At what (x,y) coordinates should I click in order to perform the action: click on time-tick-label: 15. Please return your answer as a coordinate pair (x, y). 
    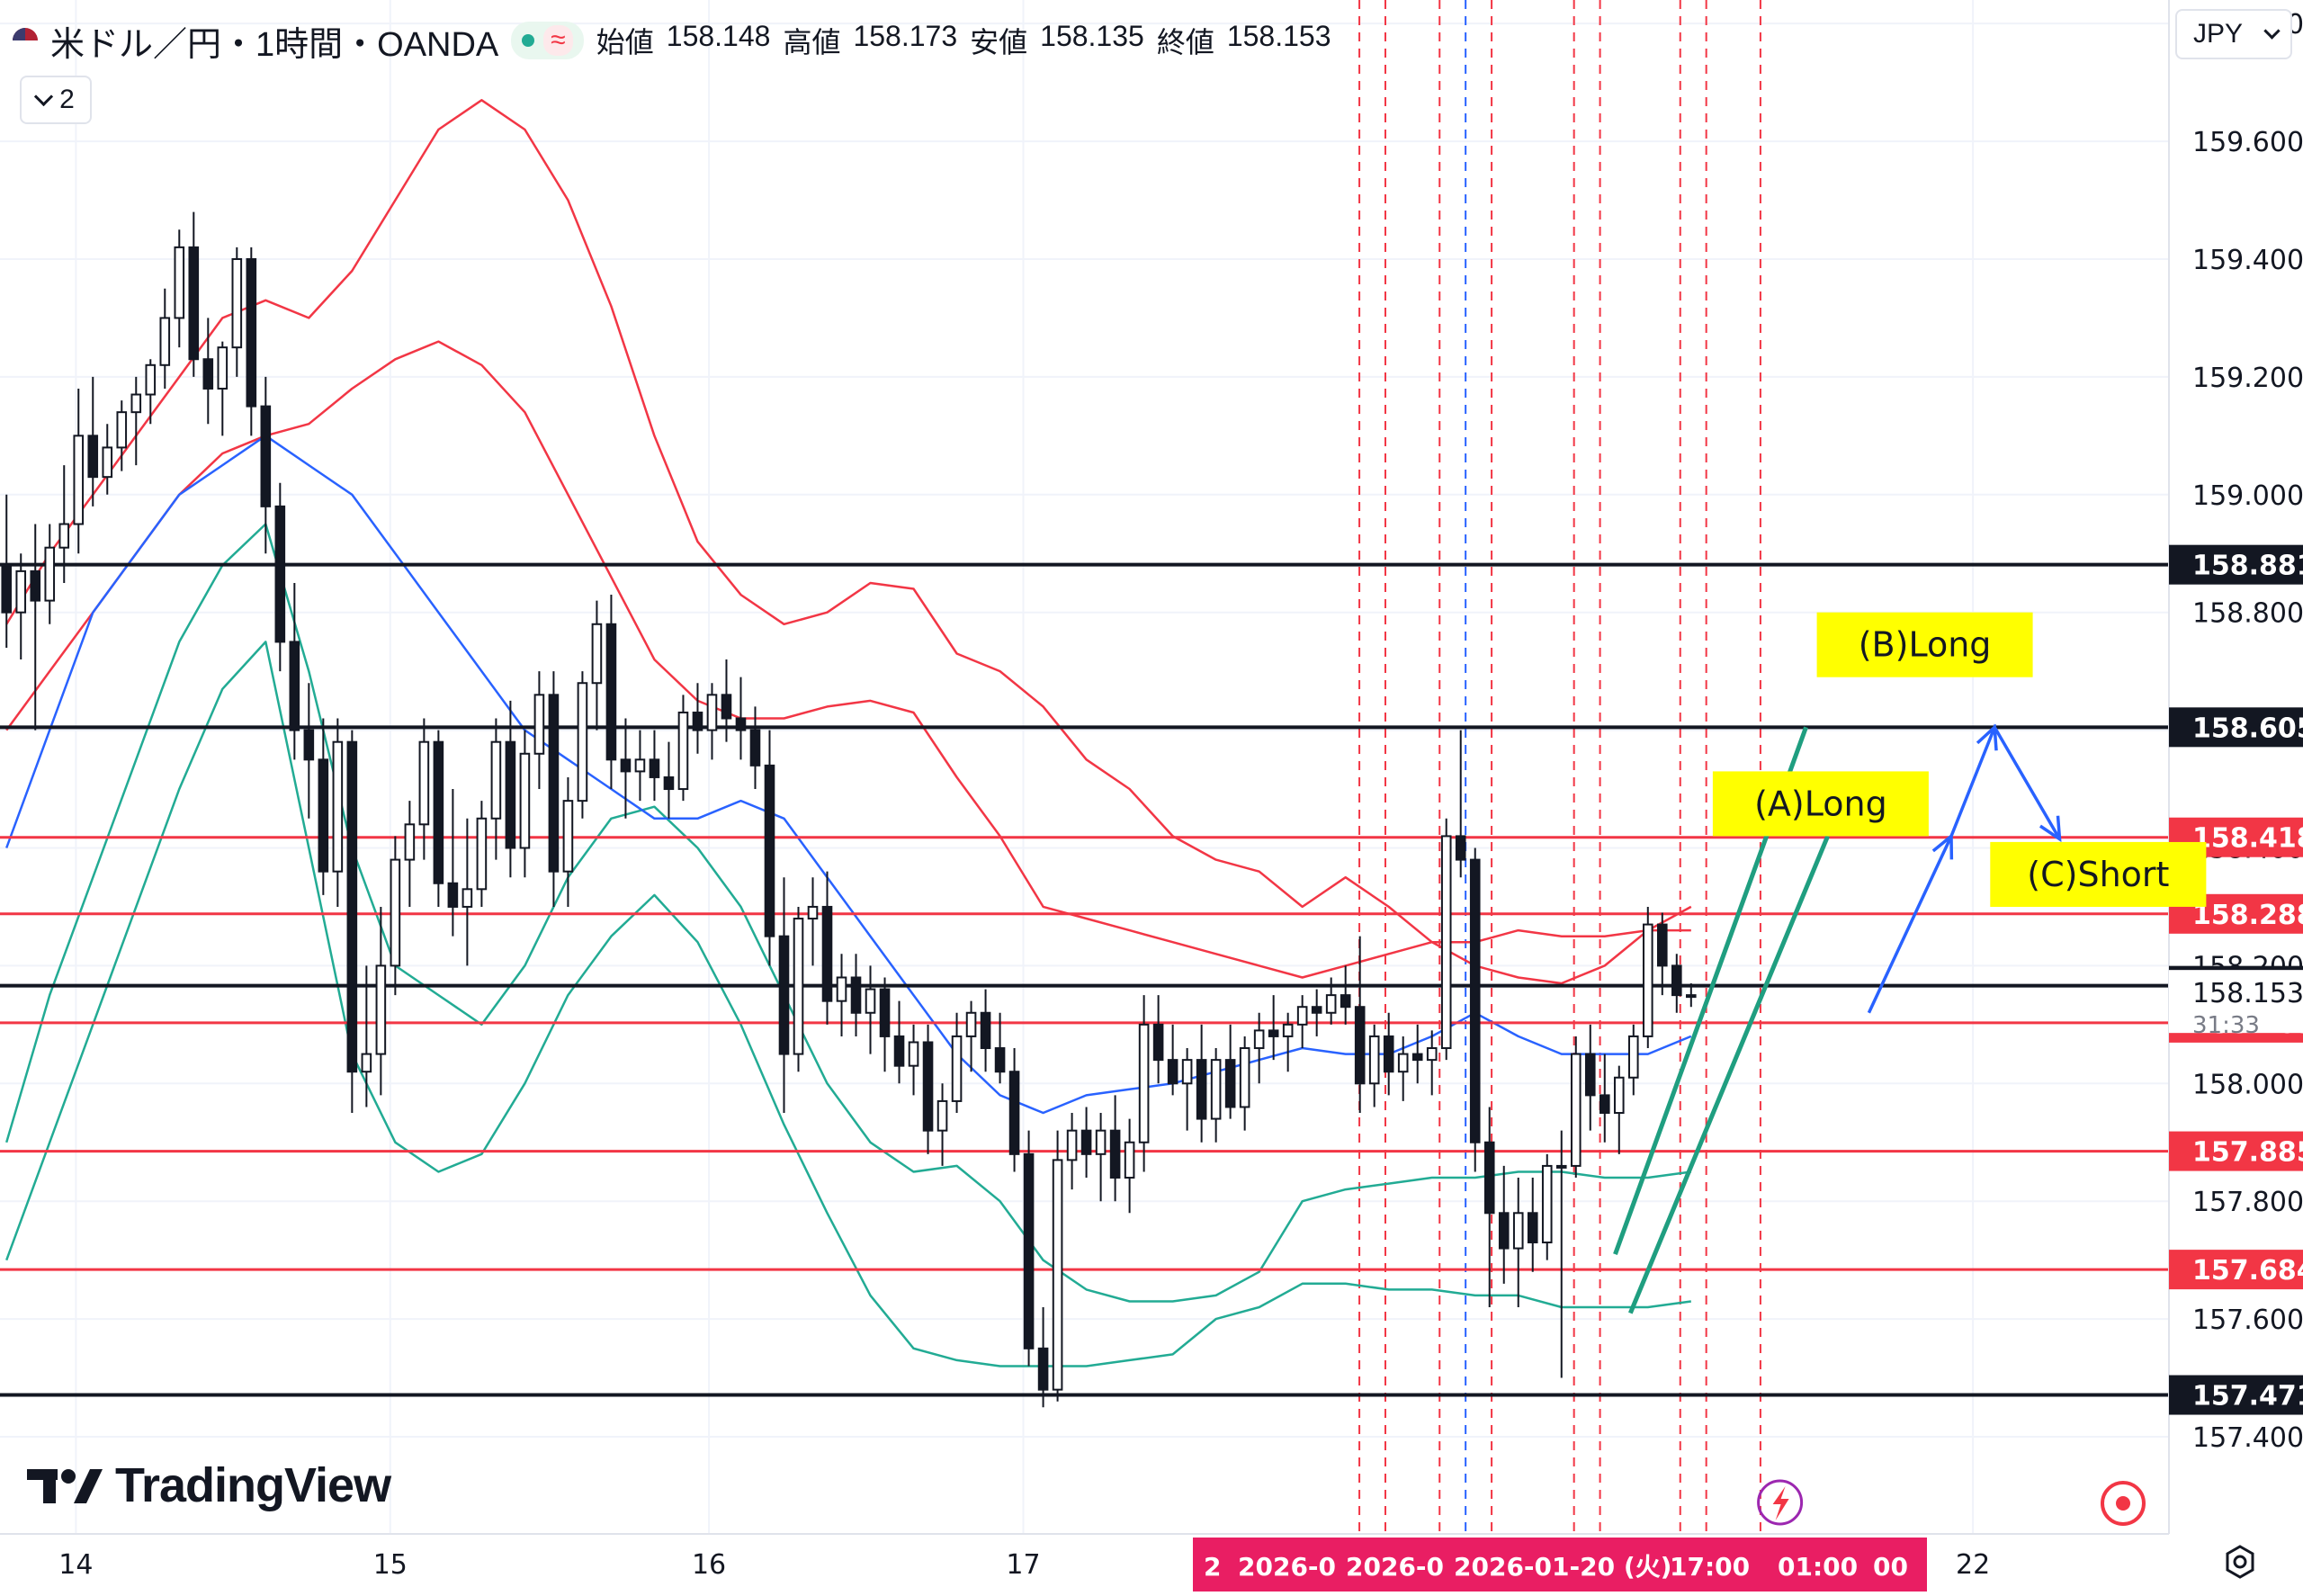
    Looking at the image, I should click on (391, 1565).